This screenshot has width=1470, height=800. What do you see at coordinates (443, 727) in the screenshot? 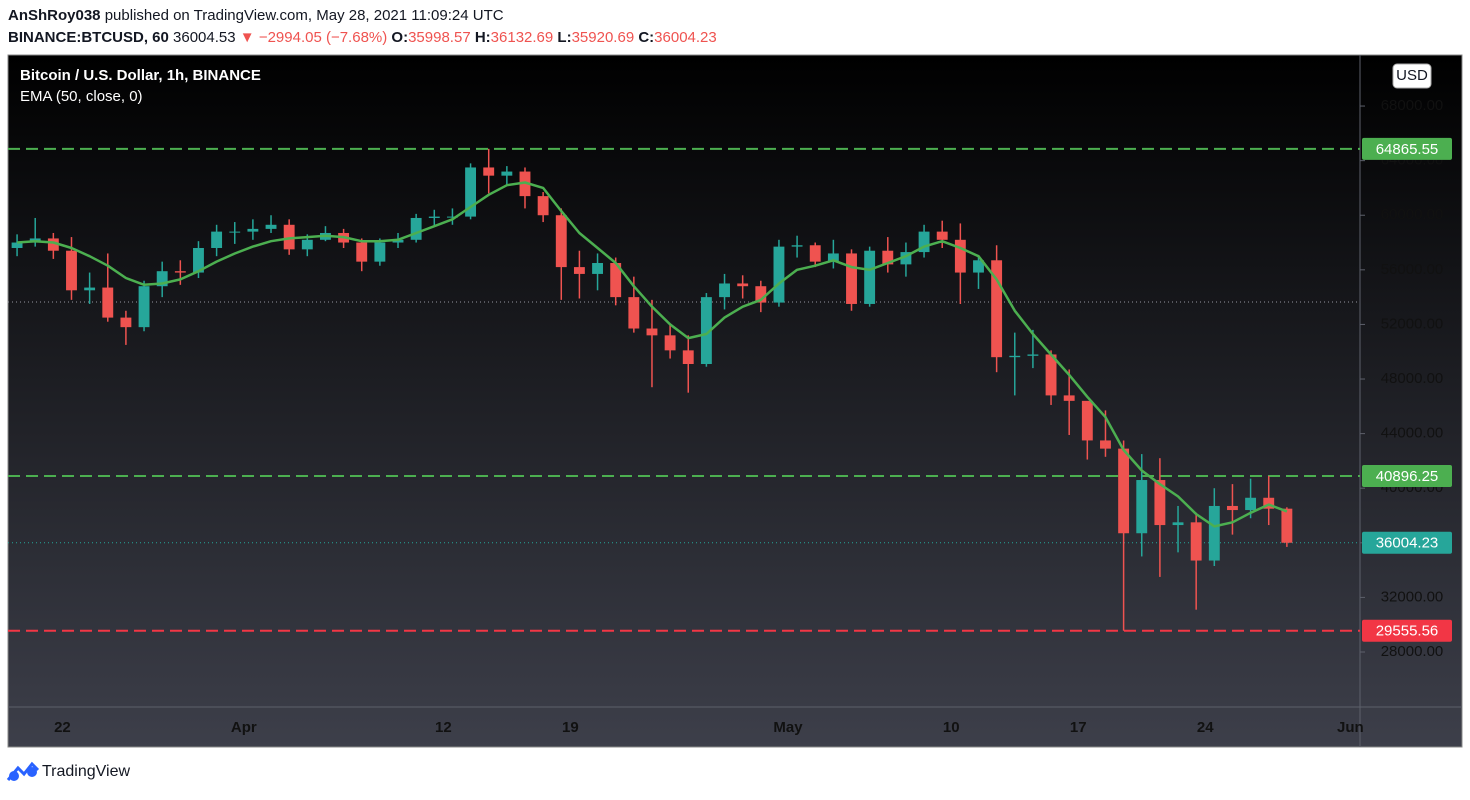
I see `x-tick-label: 12` at bounding box center [443, 727].